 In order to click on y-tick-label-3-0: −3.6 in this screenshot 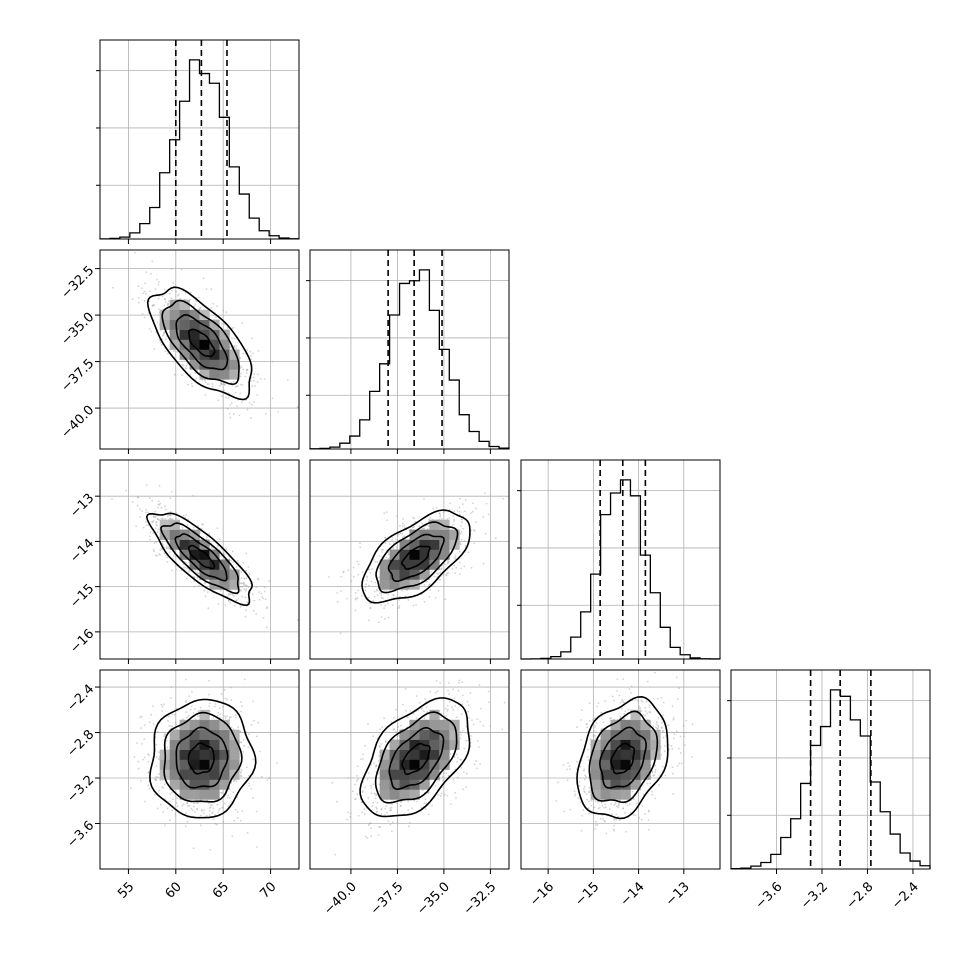, I will do `click(80, 834)`.